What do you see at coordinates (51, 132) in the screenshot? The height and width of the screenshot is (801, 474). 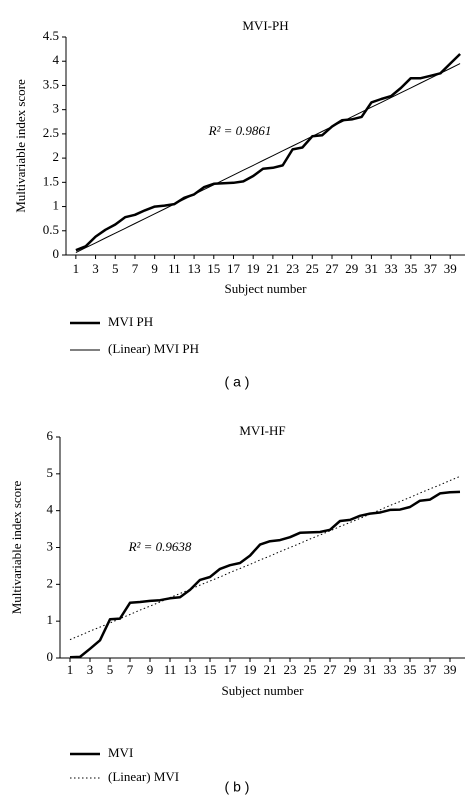 I see `y-tick-label: 2.5` at bounding box center [51, 132].